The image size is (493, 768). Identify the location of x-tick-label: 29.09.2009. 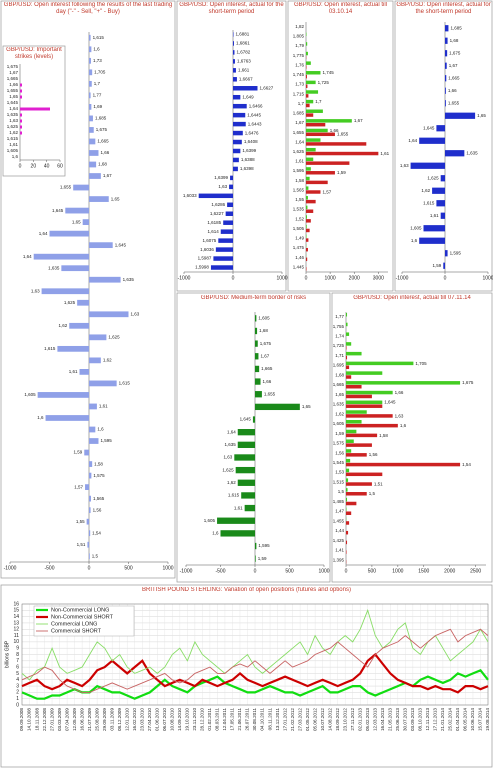
(104, 719).